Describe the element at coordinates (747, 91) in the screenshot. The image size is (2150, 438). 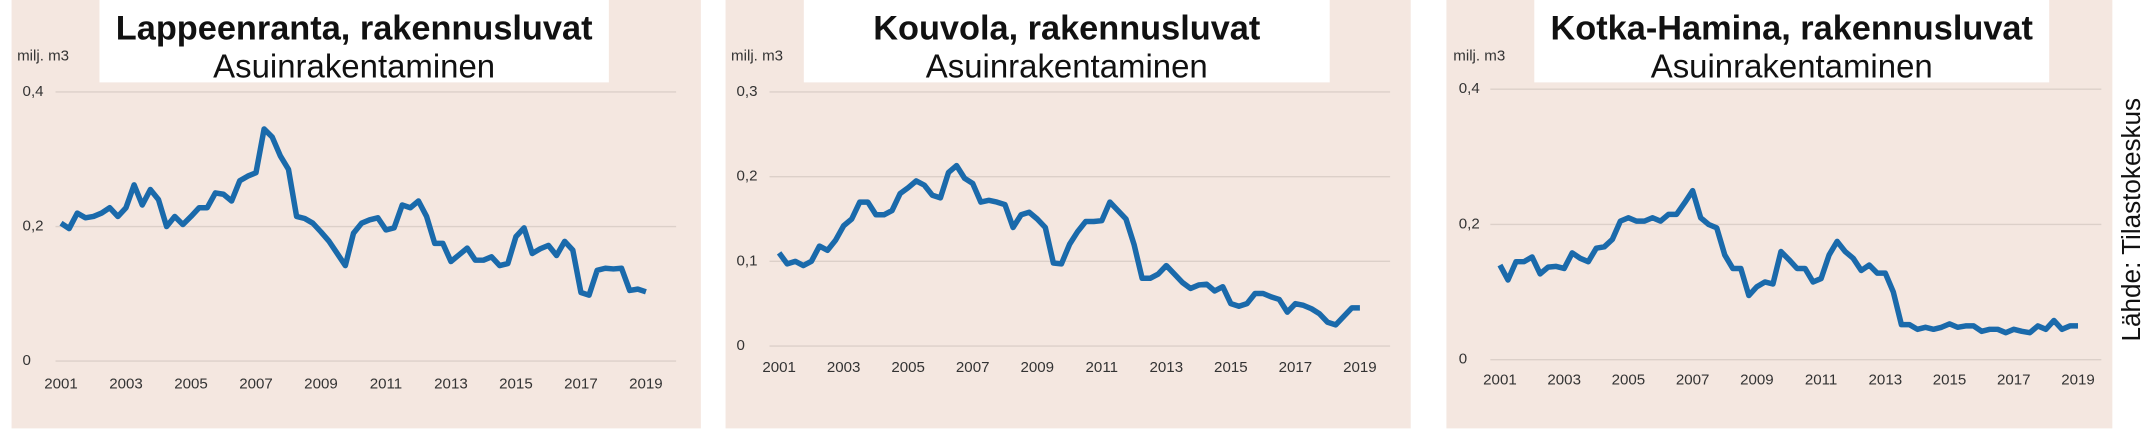
I see `y-tick-label: 0,3` at that location.